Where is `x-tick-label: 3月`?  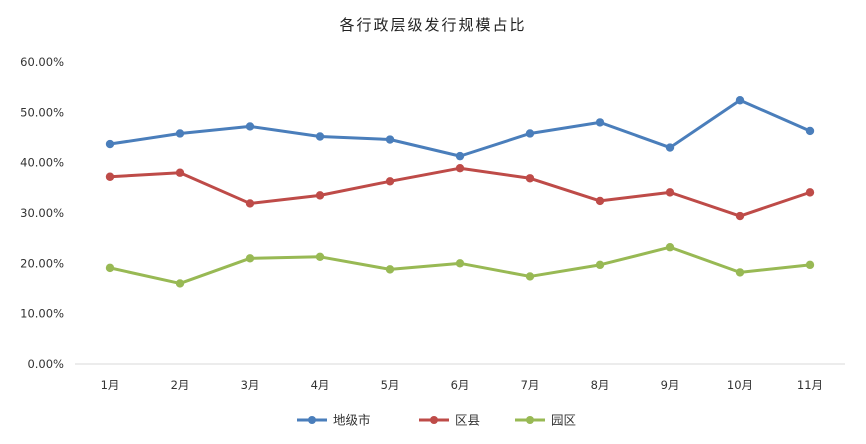
x-tick-label: 3月 is located at coordinates (250, 385).